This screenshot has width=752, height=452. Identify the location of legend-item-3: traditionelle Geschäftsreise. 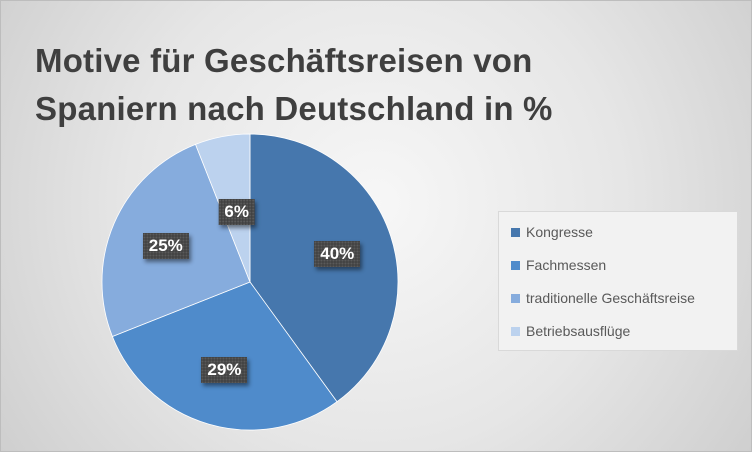
(624, 298).